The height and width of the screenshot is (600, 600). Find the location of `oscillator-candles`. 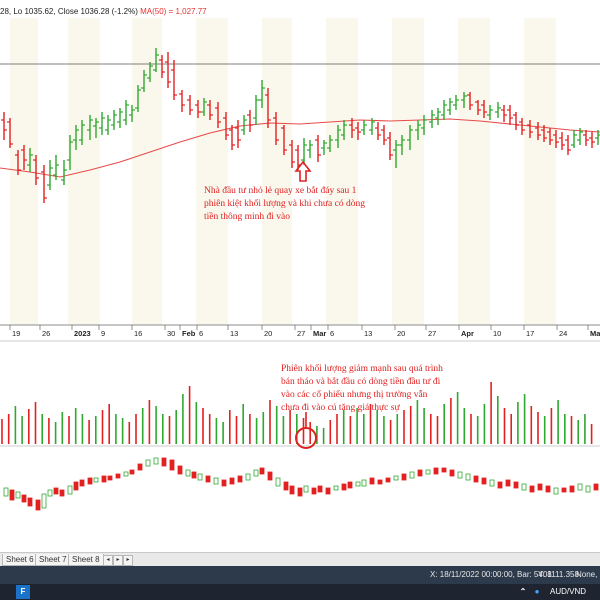

oscillator-candles is located at coordinates (301, 484).